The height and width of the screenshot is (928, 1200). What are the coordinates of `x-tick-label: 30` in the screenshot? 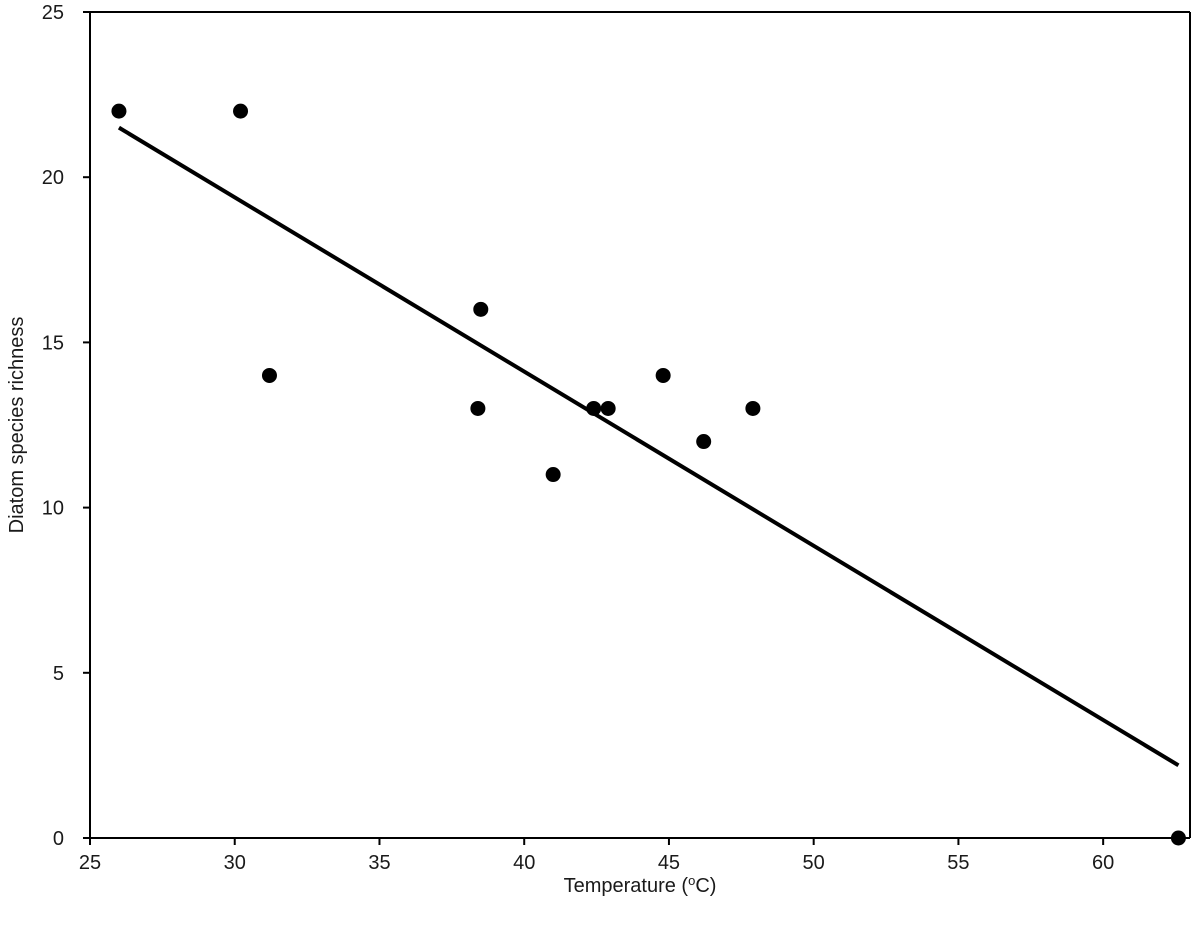 It's located at (235, 863).